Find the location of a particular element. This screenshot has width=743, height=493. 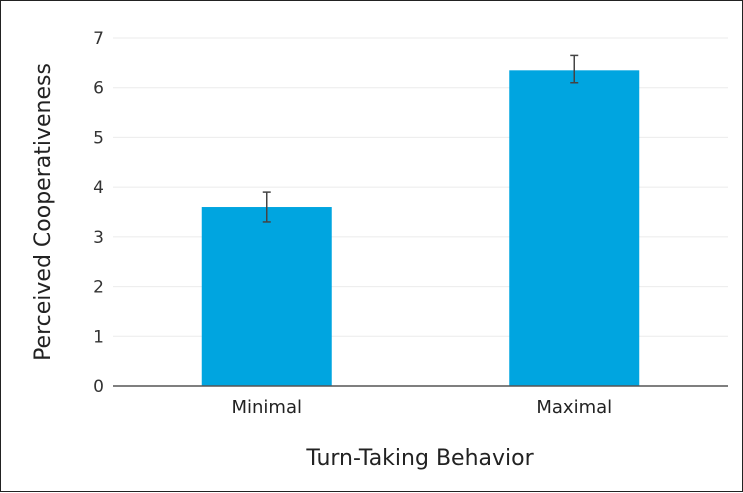

y-tick-label: 6 is located at coordinates (98, 89).